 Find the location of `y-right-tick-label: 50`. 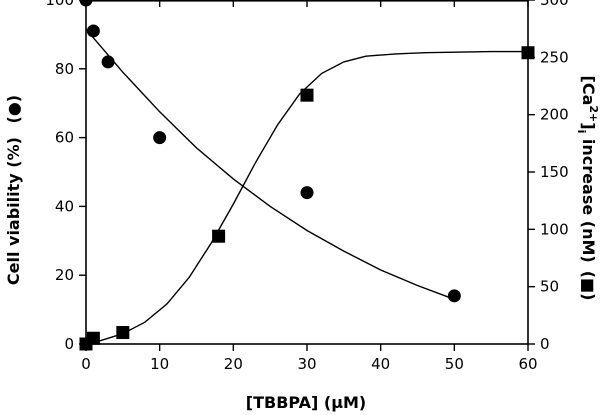

y-right-tick-label: 50 is located at coordinates (549, 287).